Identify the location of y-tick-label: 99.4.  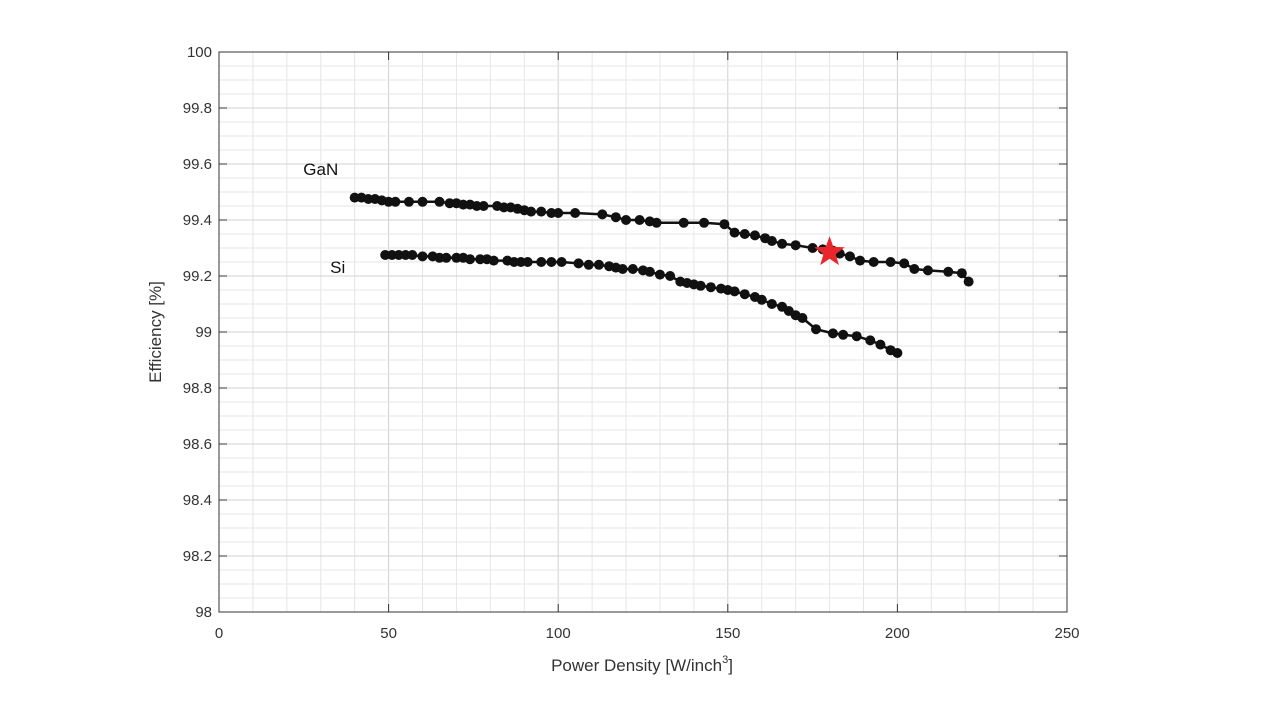
(197, 220).